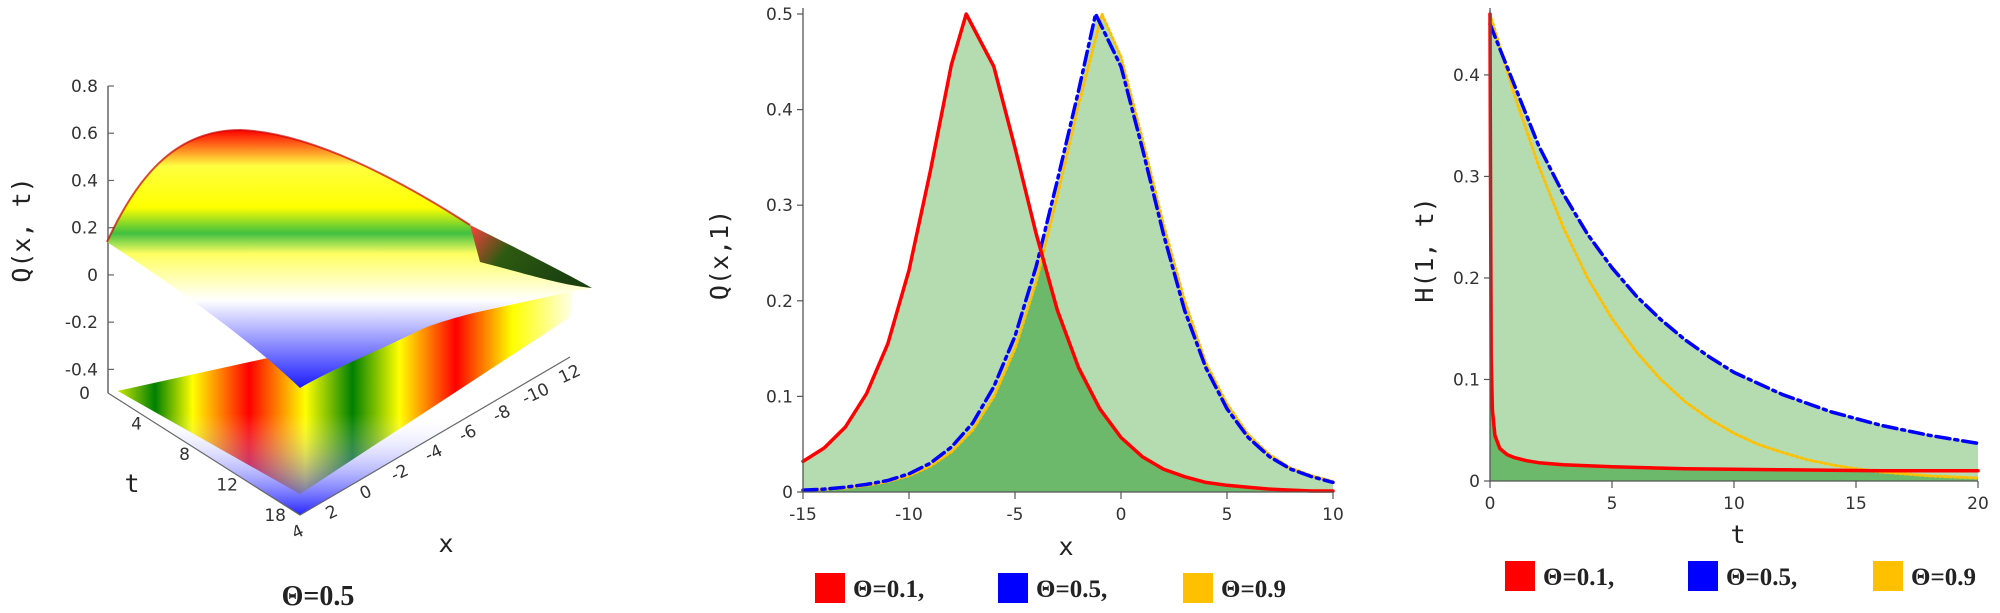 Image resolution: width=2000 pixels, height=613 pixels. What do you see at coordinates (570, 374) in the screenshot?
I see `x-tick-label-3d: 12` at bounding box center [570, 374].